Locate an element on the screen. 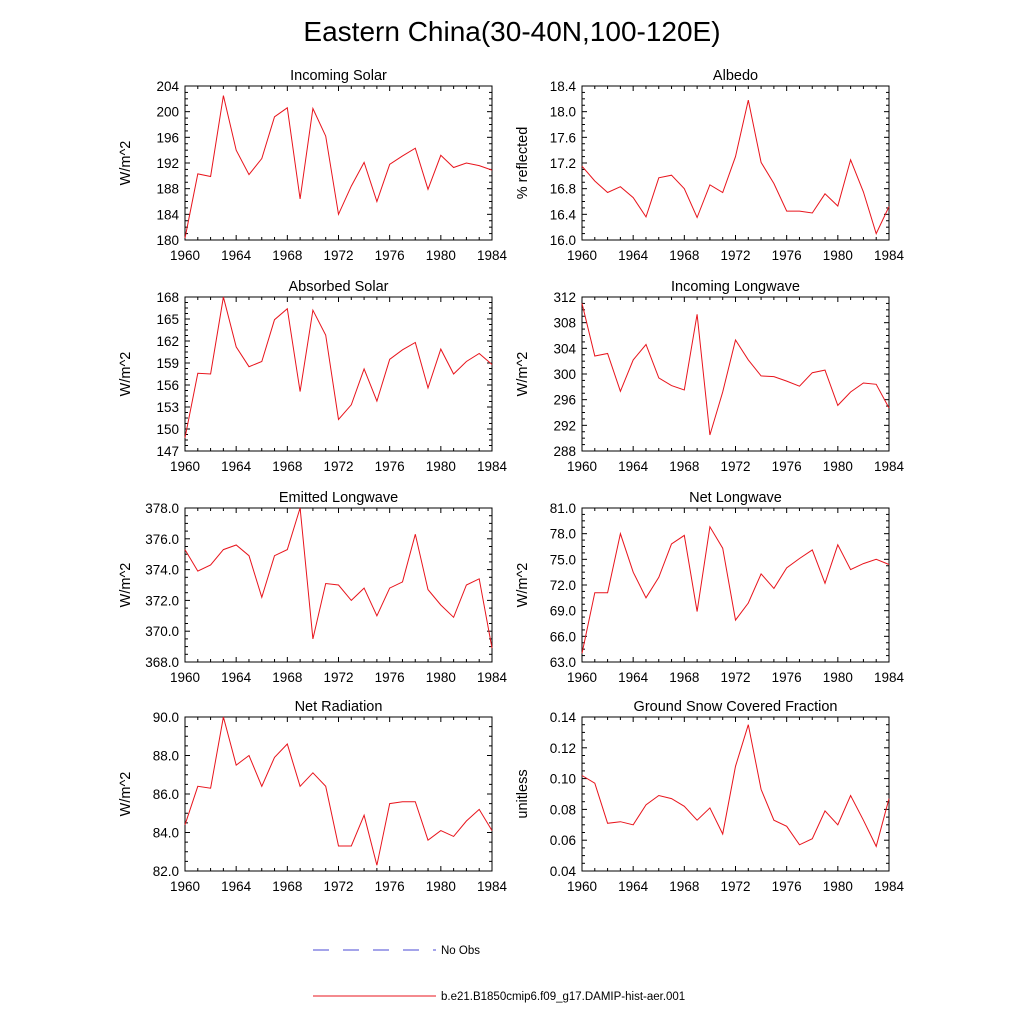 This screenshot has width=1024, height=1024. y-axis-label: unitless is located at coordinates (523, 793).